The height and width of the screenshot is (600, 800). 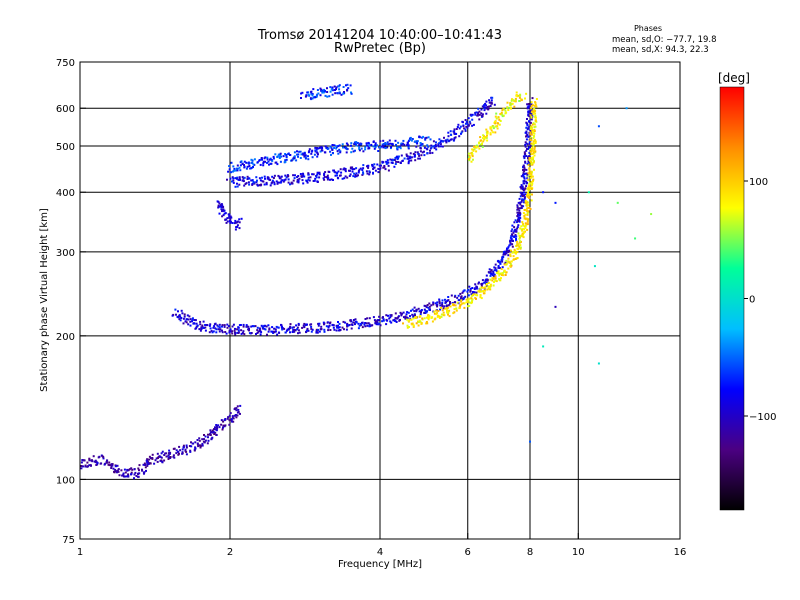 I want to click on chart-subtitle: RwPretec (Bp), so click(x=380, y=48).